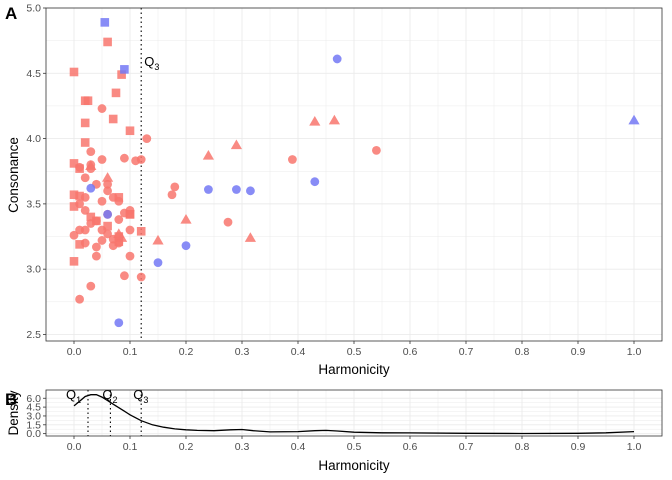  What do you see at coordinates (33, 425) in the screenshot?
I see `y-tick-label: 1.5` at bounding box center [33, 425].